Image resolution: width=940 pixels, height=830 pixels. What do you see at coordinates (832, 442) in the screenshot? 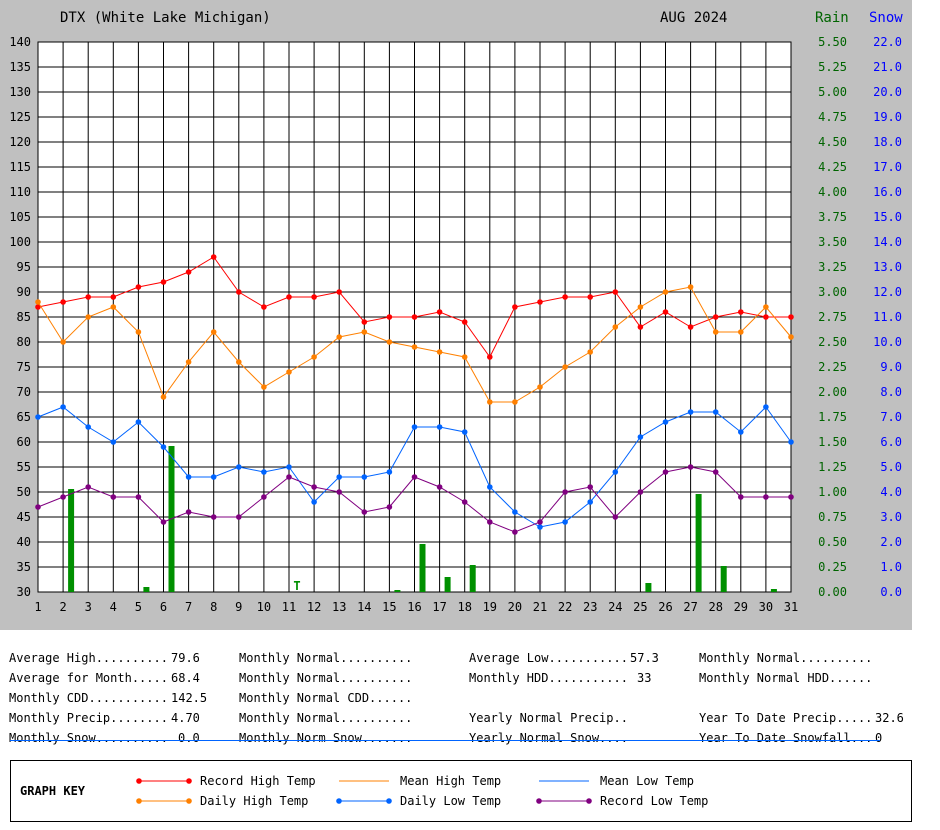
I see `rain-tick-label: 1.50` at bounding box center [832, 442].